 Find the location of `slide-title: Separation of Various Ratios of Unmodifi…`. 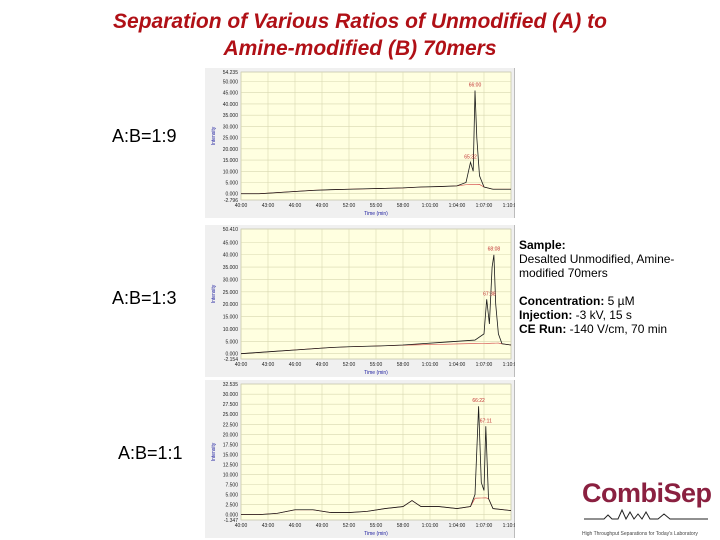

slide-title: Separation of Various Ratios of Unmodifi… is located at coordinates (360, 35).